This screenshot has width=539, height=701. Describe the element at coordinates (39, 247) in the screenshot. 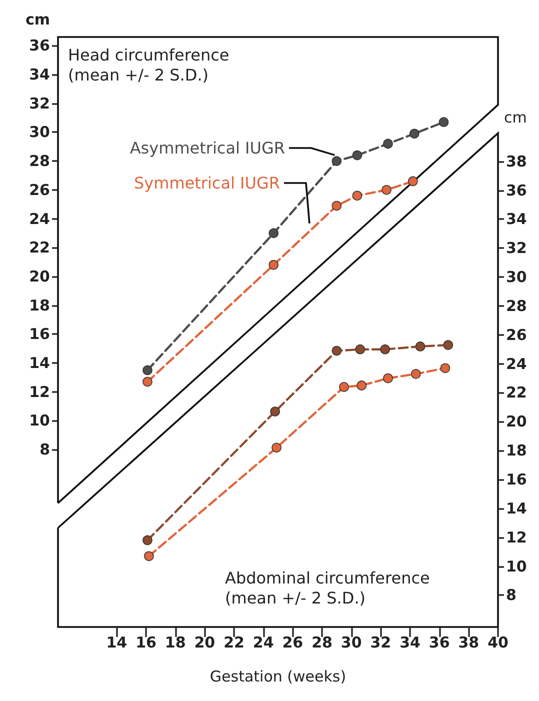

I see `y-tick-label: 22` at that location.